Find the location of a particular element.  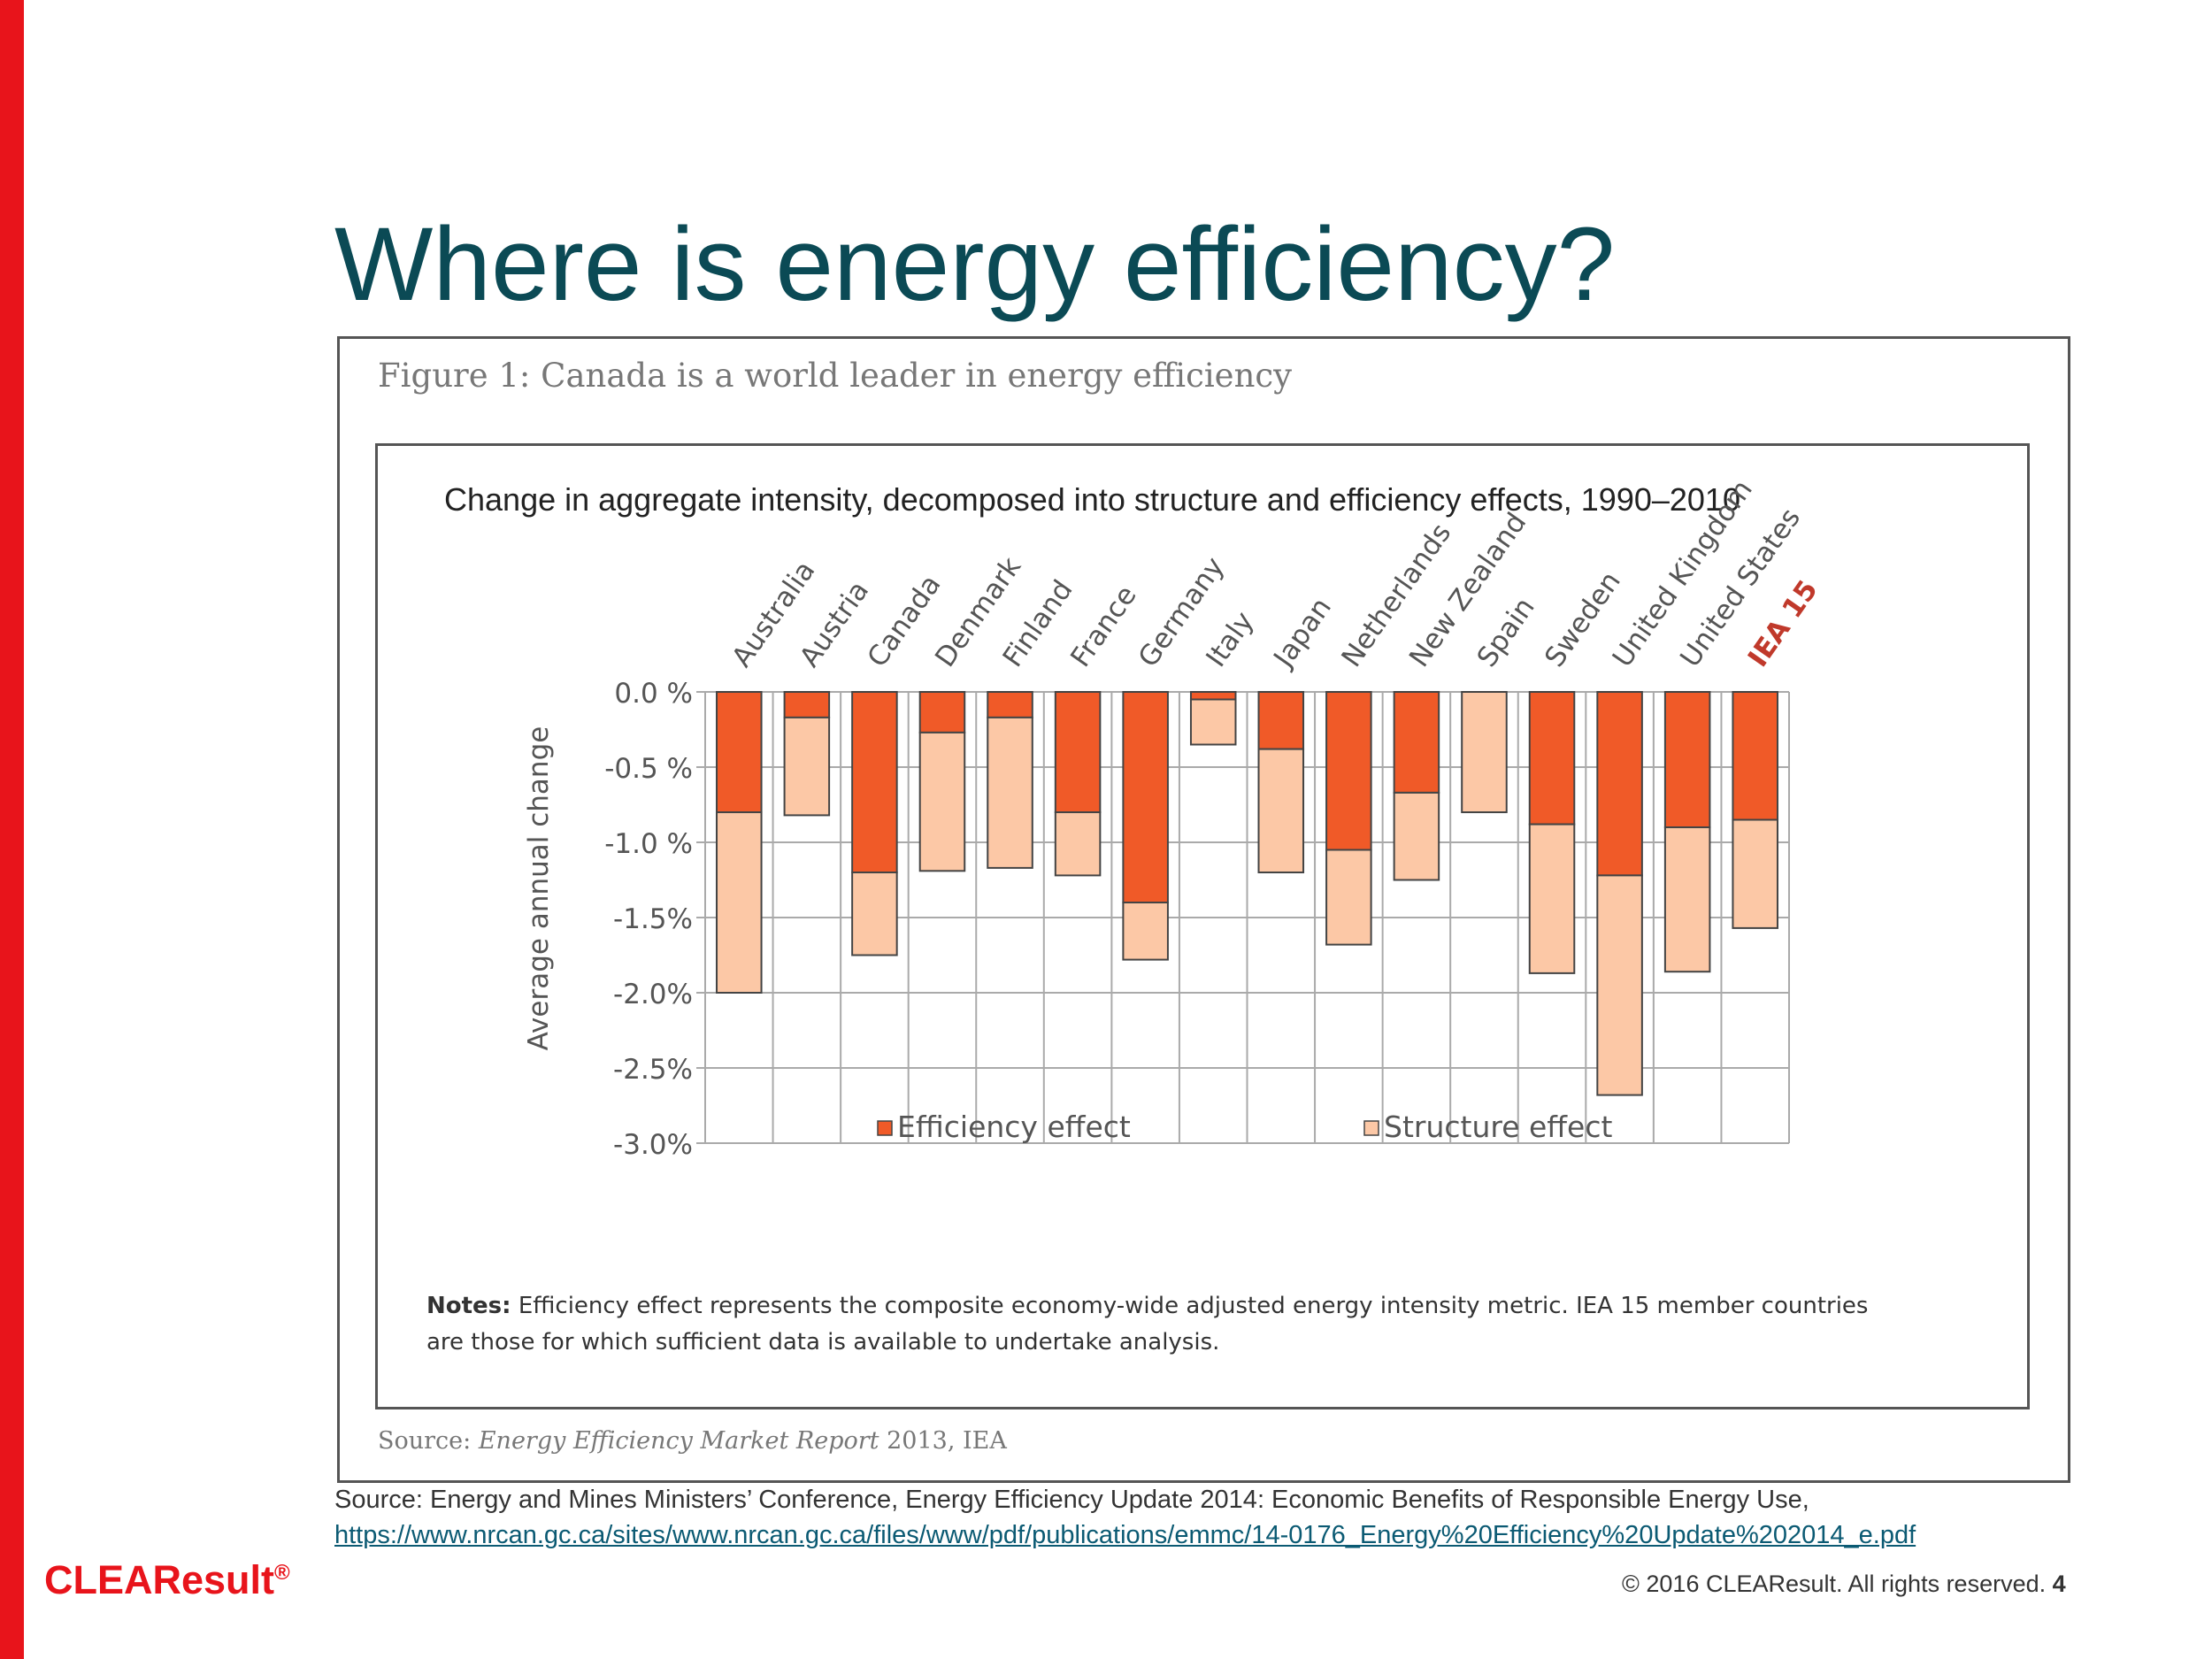

y-tick-label: -3.0% is located at coordinates (653, 1145).